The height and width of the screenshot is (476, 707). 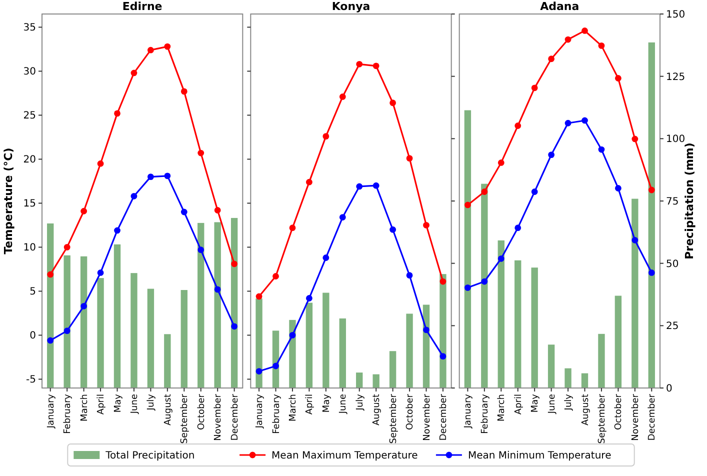 What do you see at coordinates (676, 140) in the screenshot?
I see `y2-tick-label: 100` at bounding box center [676, 140].